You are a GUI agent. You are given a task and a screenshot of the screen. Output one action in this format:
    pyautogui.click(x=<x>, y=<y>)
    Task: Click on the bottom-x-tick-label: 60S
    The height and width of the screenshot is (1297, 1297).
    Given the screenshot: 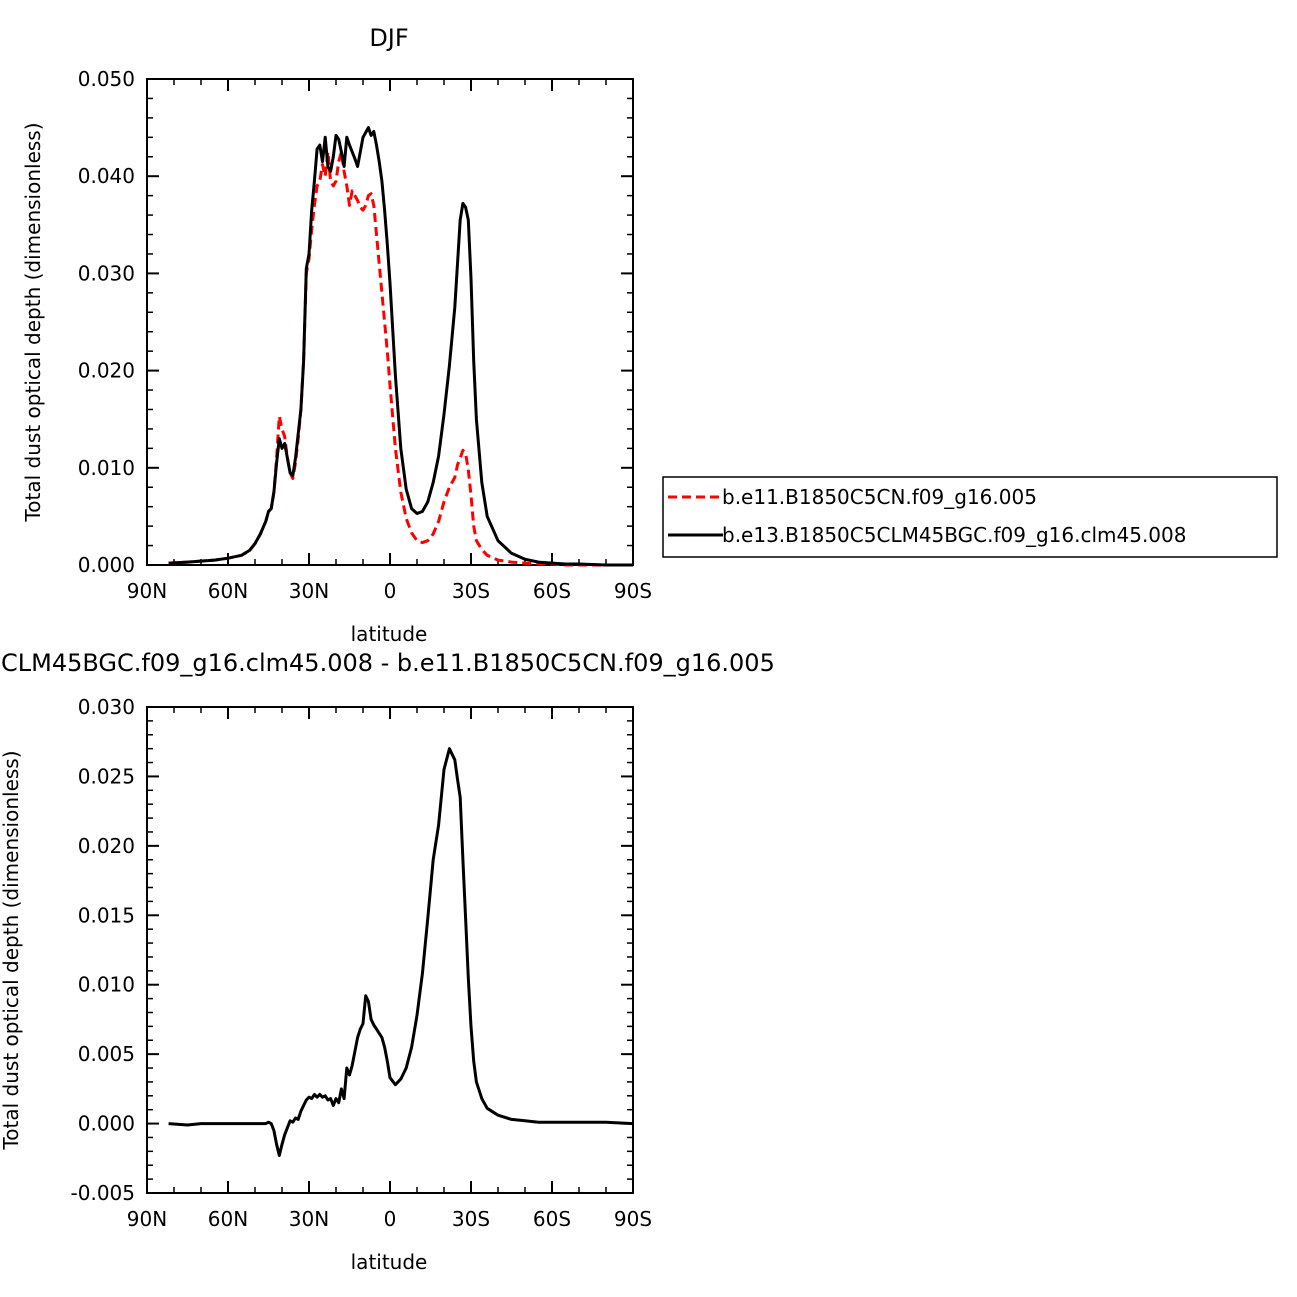 What is the action you would take?
    pyautogui.click(x=552, y=1219)
    